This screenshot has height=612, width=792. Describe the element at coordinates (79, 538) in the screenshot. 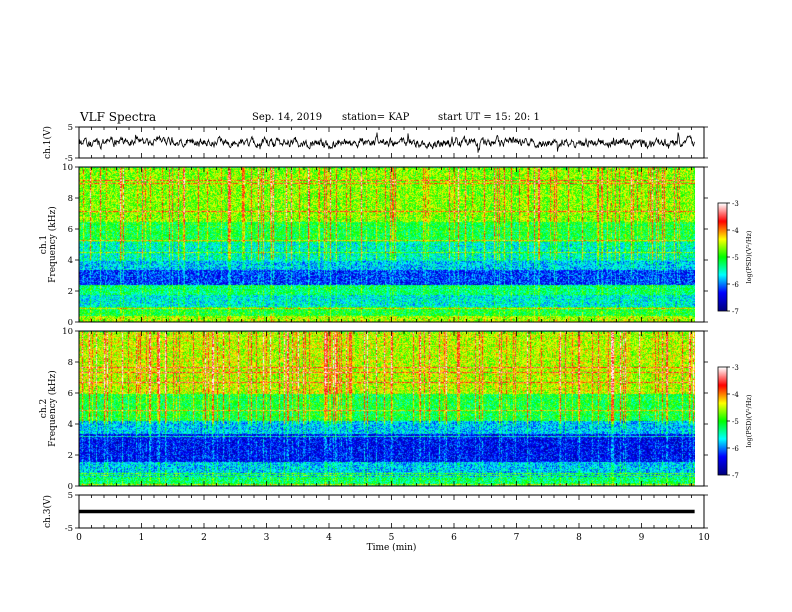

I see `x-tick-label: 0` at that location.